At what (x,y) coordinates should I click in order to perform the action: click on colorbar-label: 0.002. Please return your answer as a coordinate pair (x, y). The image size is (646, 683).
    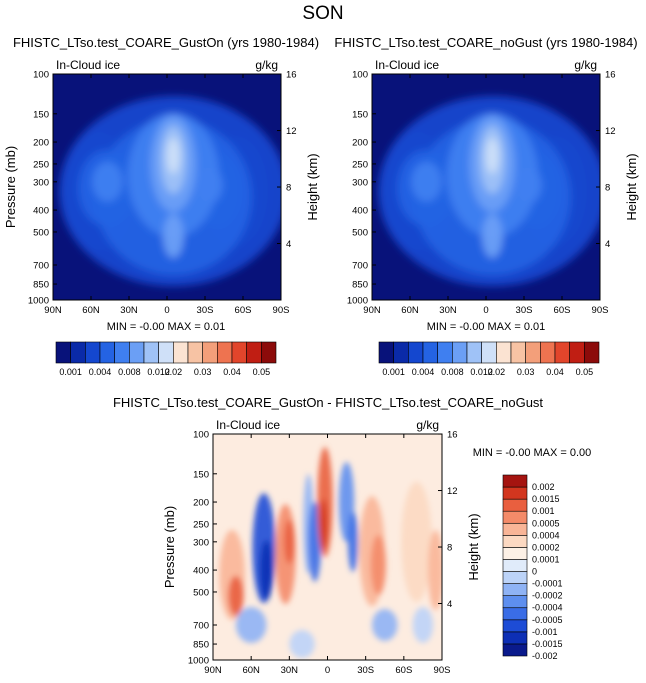
    Looking at the image, I should click on (543, 487).